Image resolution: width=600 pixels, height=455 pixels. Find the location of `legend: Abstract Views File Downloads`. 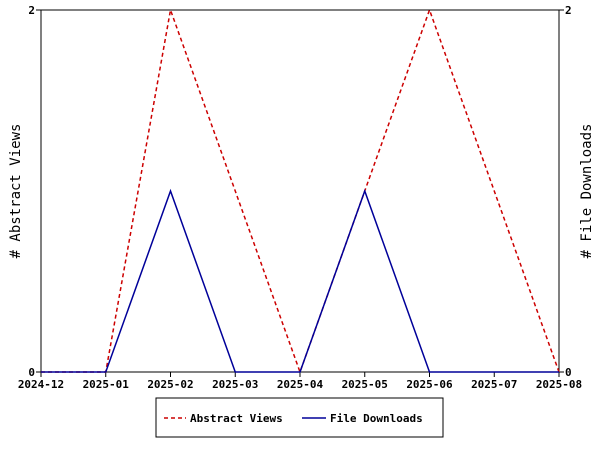

legend: Abstract Views File Downloads is located at coordinates (299, 417).